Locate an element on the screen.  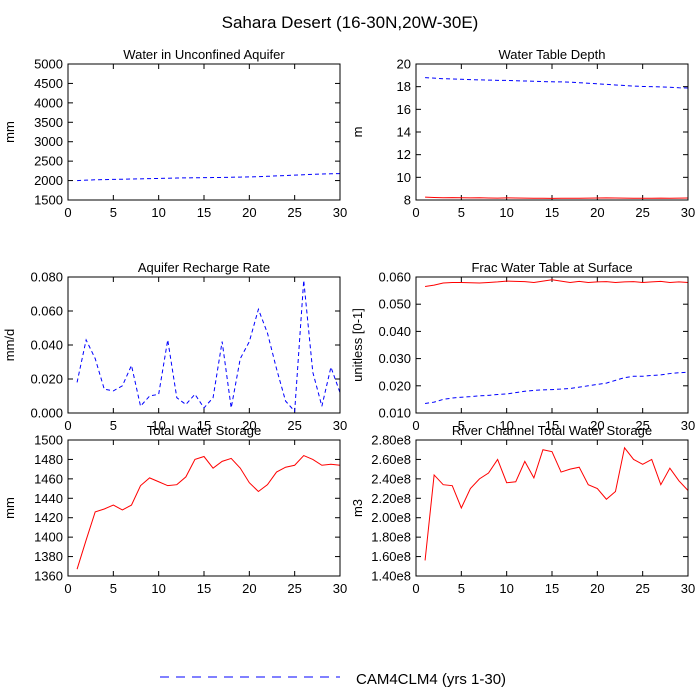
y-tick-label: 1440 is located at coordinates (48, 498).